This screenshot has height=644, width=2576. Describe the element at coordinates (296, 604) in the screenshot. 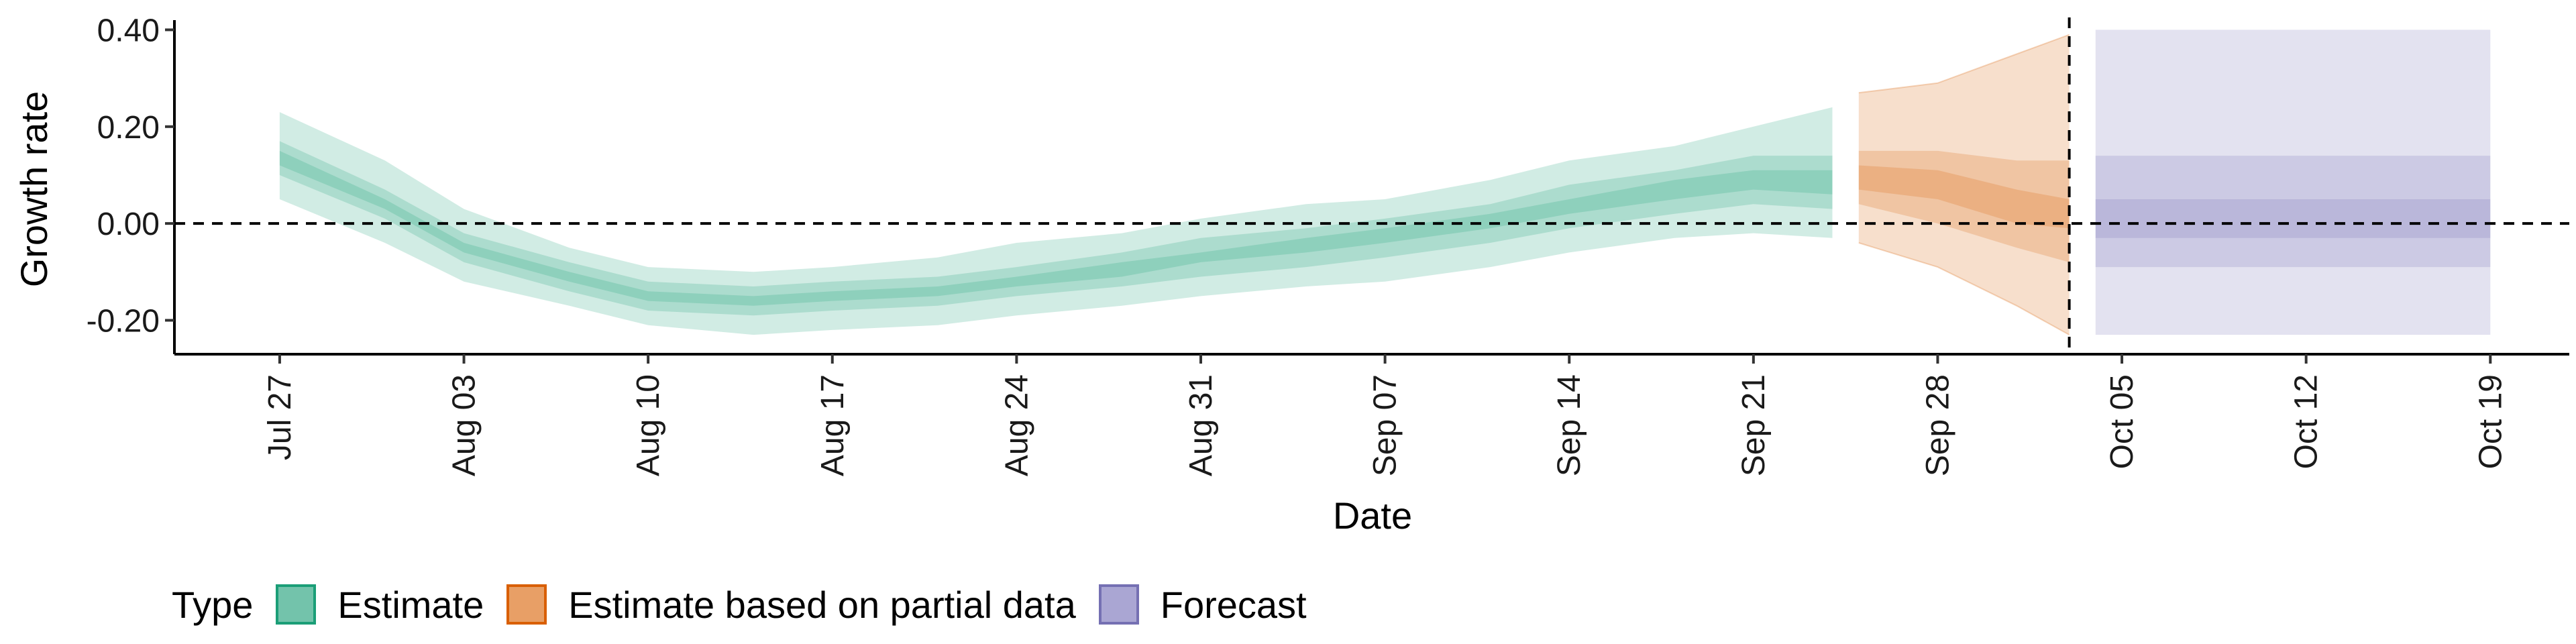

I see `legend-key-estimate` at that location.